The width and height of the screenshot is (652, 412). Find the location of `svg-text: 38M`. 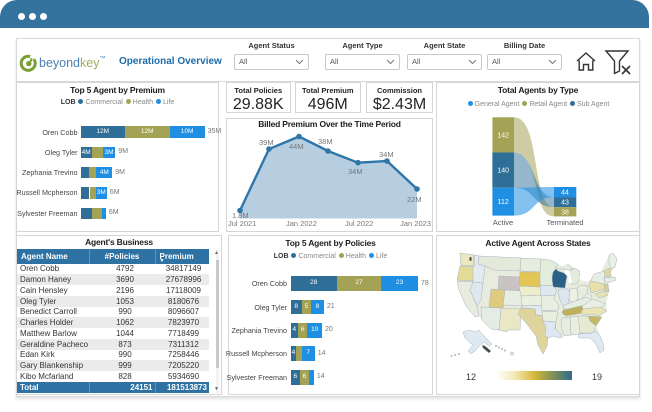

svg-text: 38M is located at coordinates (325, 141).